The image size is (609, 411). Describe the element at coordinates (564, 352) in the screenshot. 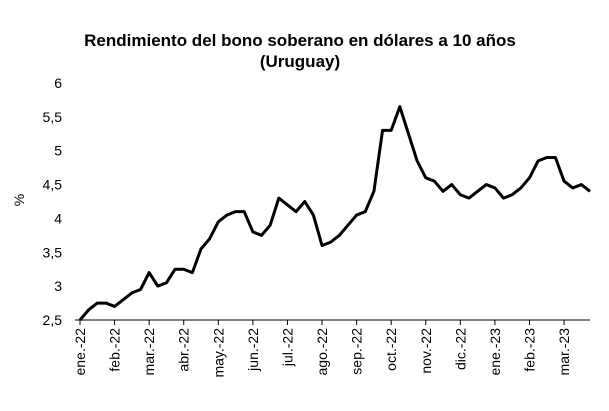

I see `x-tick-label: mar.-23` at that location.